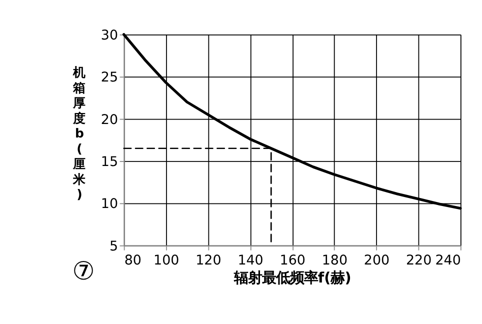 The height and width of the screenshot is (324, 482). I want to click on x-tick-label: 200, so click(377, 261).